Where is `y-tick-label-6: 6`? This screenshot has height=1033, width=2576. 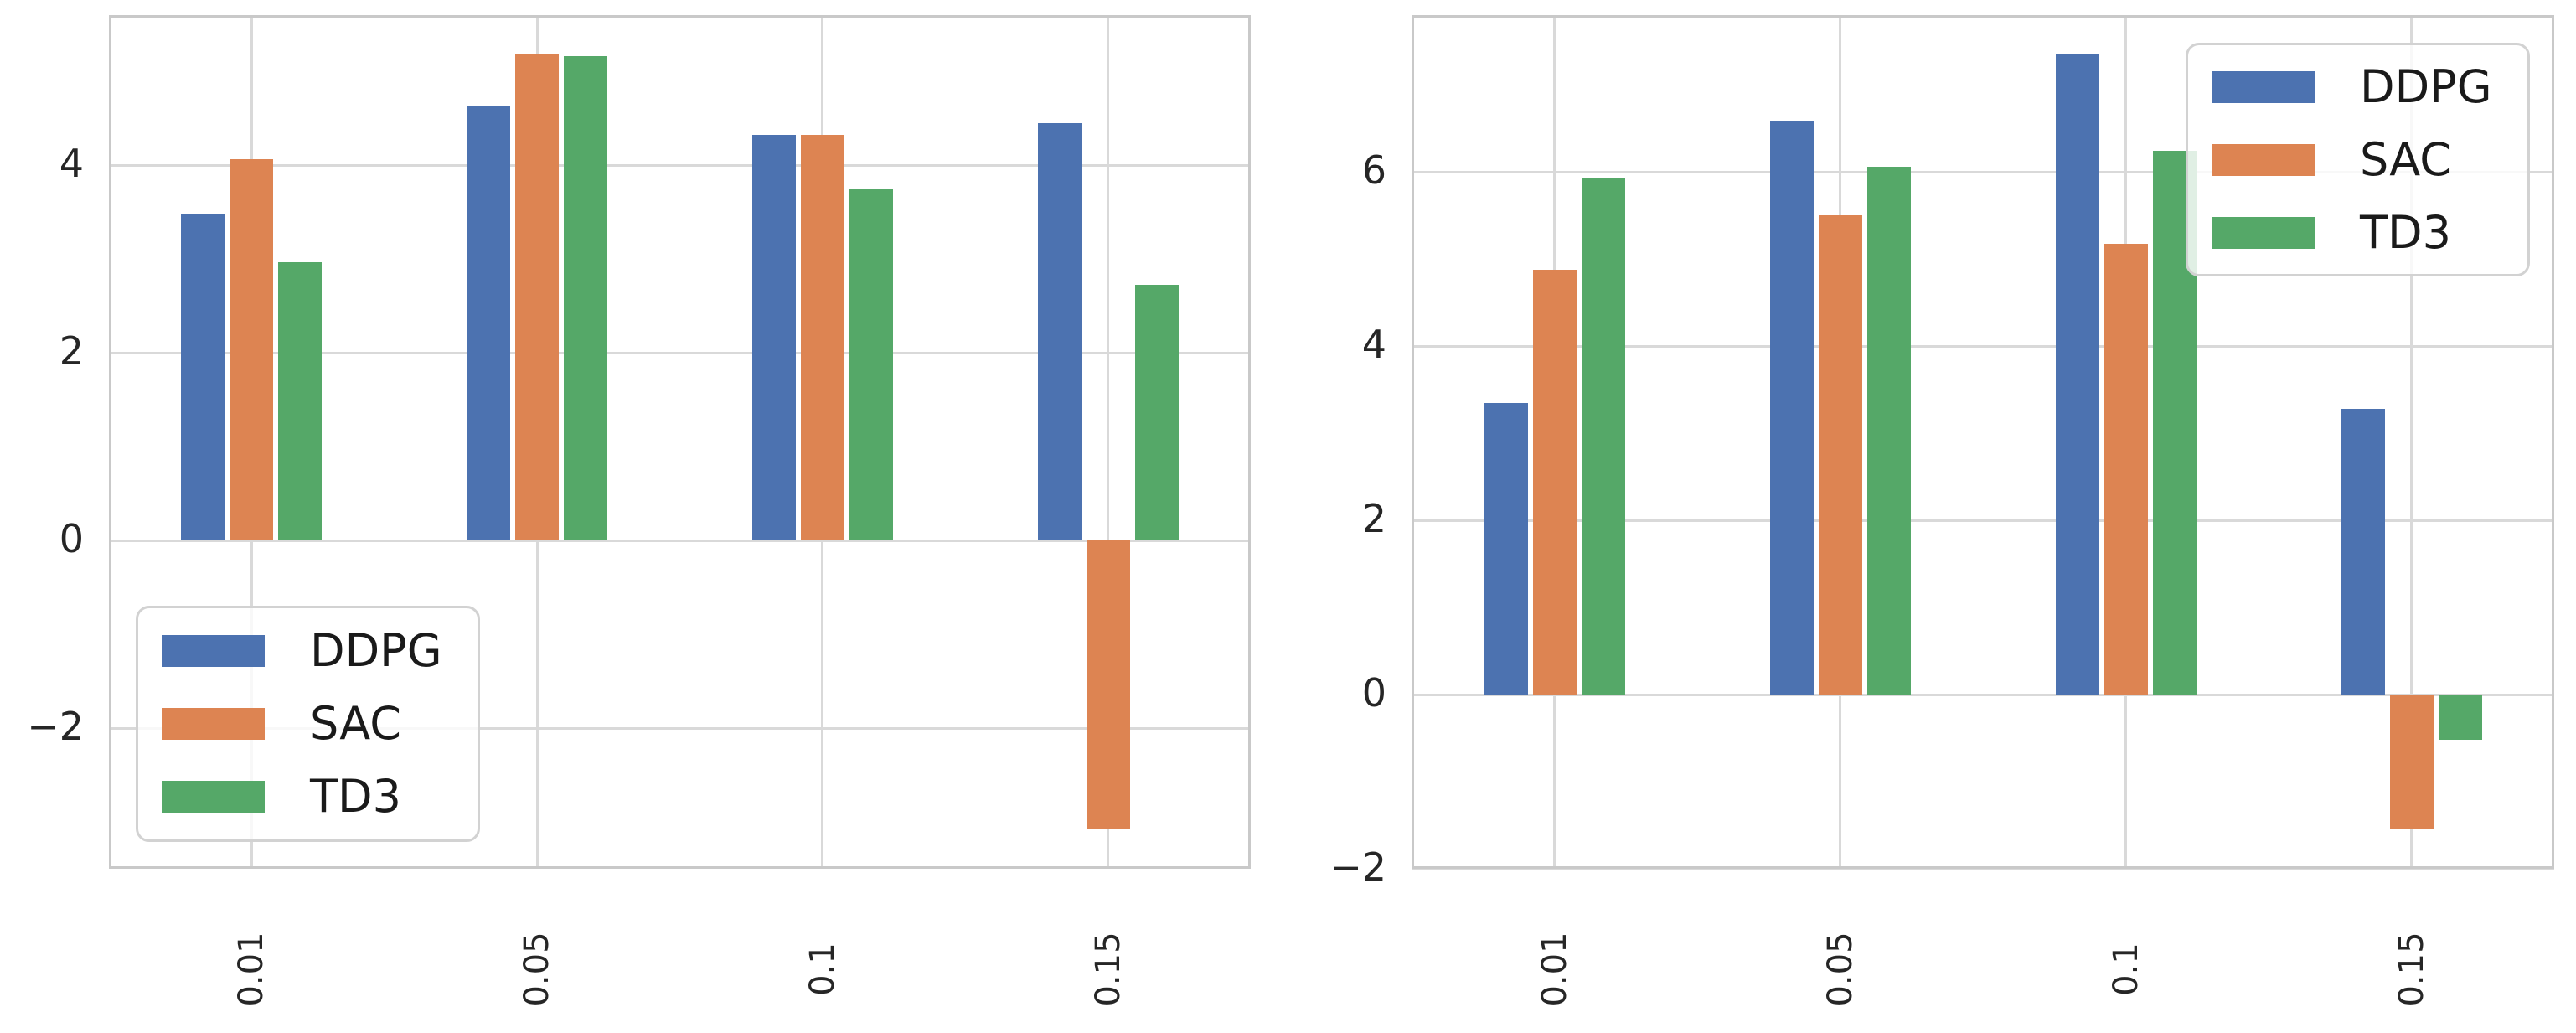
y-tick-label-6: 6 is located at coordinates (1373, 170).